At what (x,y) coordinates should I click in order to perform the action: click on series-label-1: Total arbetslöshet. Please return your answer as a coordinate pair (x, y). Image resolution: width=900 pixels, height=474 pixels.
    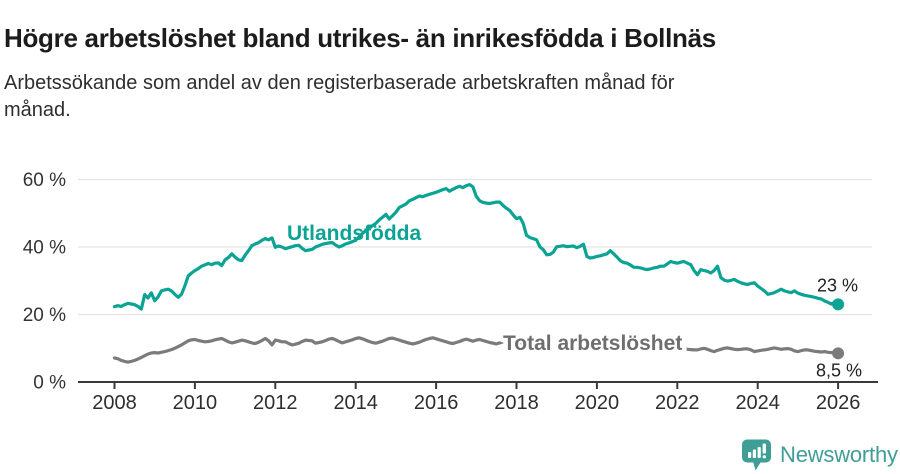
    Looking at the image, I should click on (592, 343).